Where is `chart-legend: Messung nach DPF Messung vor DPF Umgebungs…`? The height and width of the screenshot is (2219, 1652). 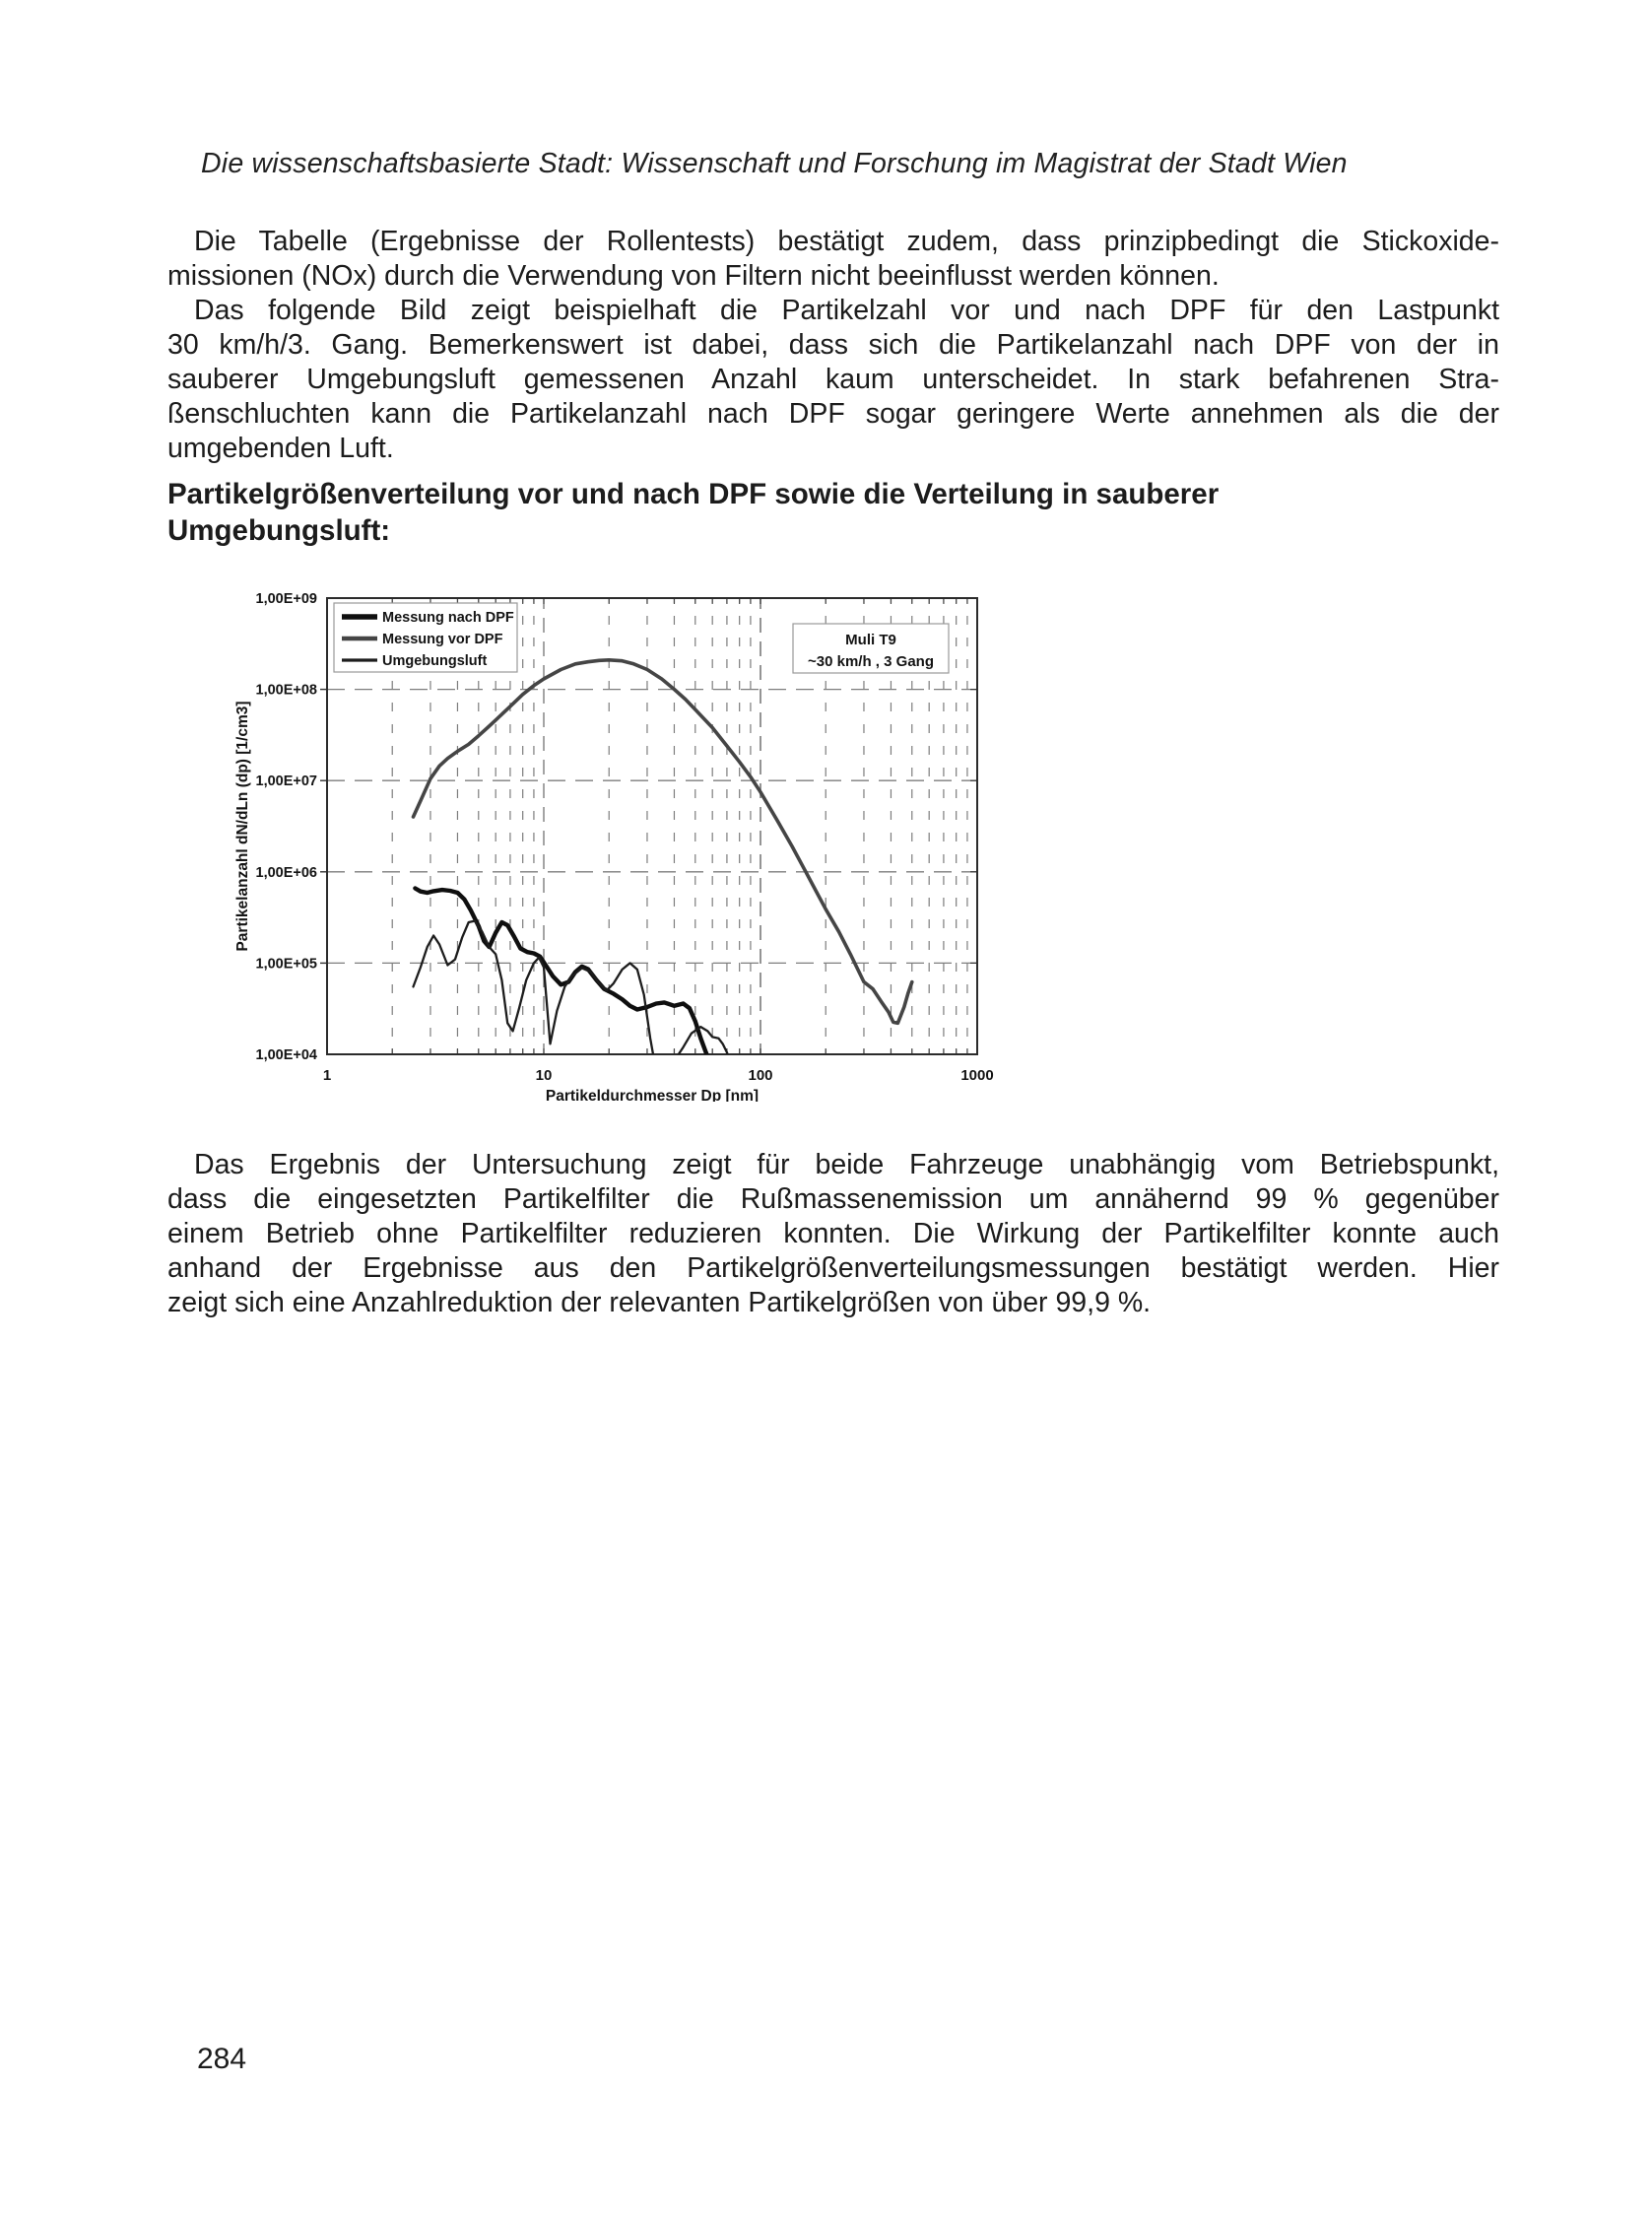
chart-legend: Messung nach DPF Messung vor DPF Umgebungs… is located at coordinates (426, 637).